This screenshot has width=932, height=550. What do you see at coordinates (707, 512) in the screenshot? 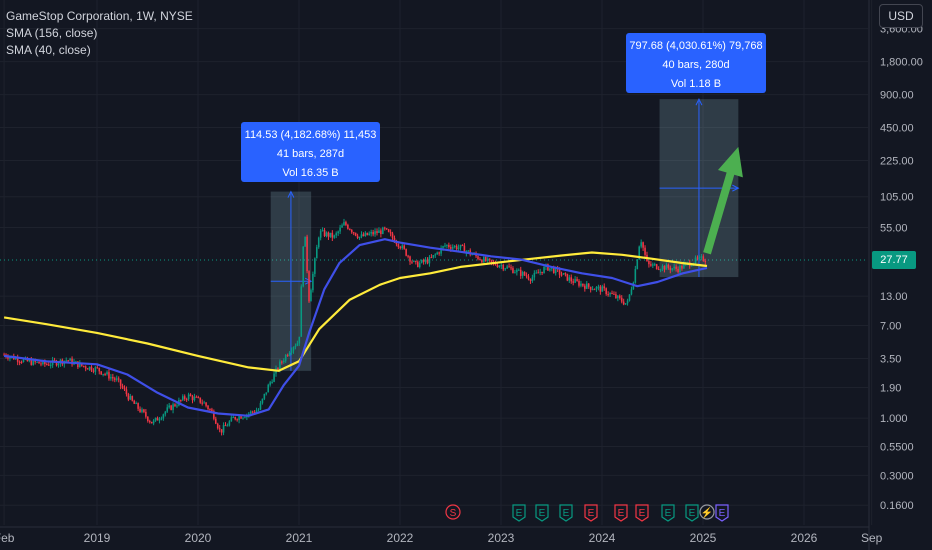
I see `dividend-marker: ⚡` at bounding box center [707, 512].